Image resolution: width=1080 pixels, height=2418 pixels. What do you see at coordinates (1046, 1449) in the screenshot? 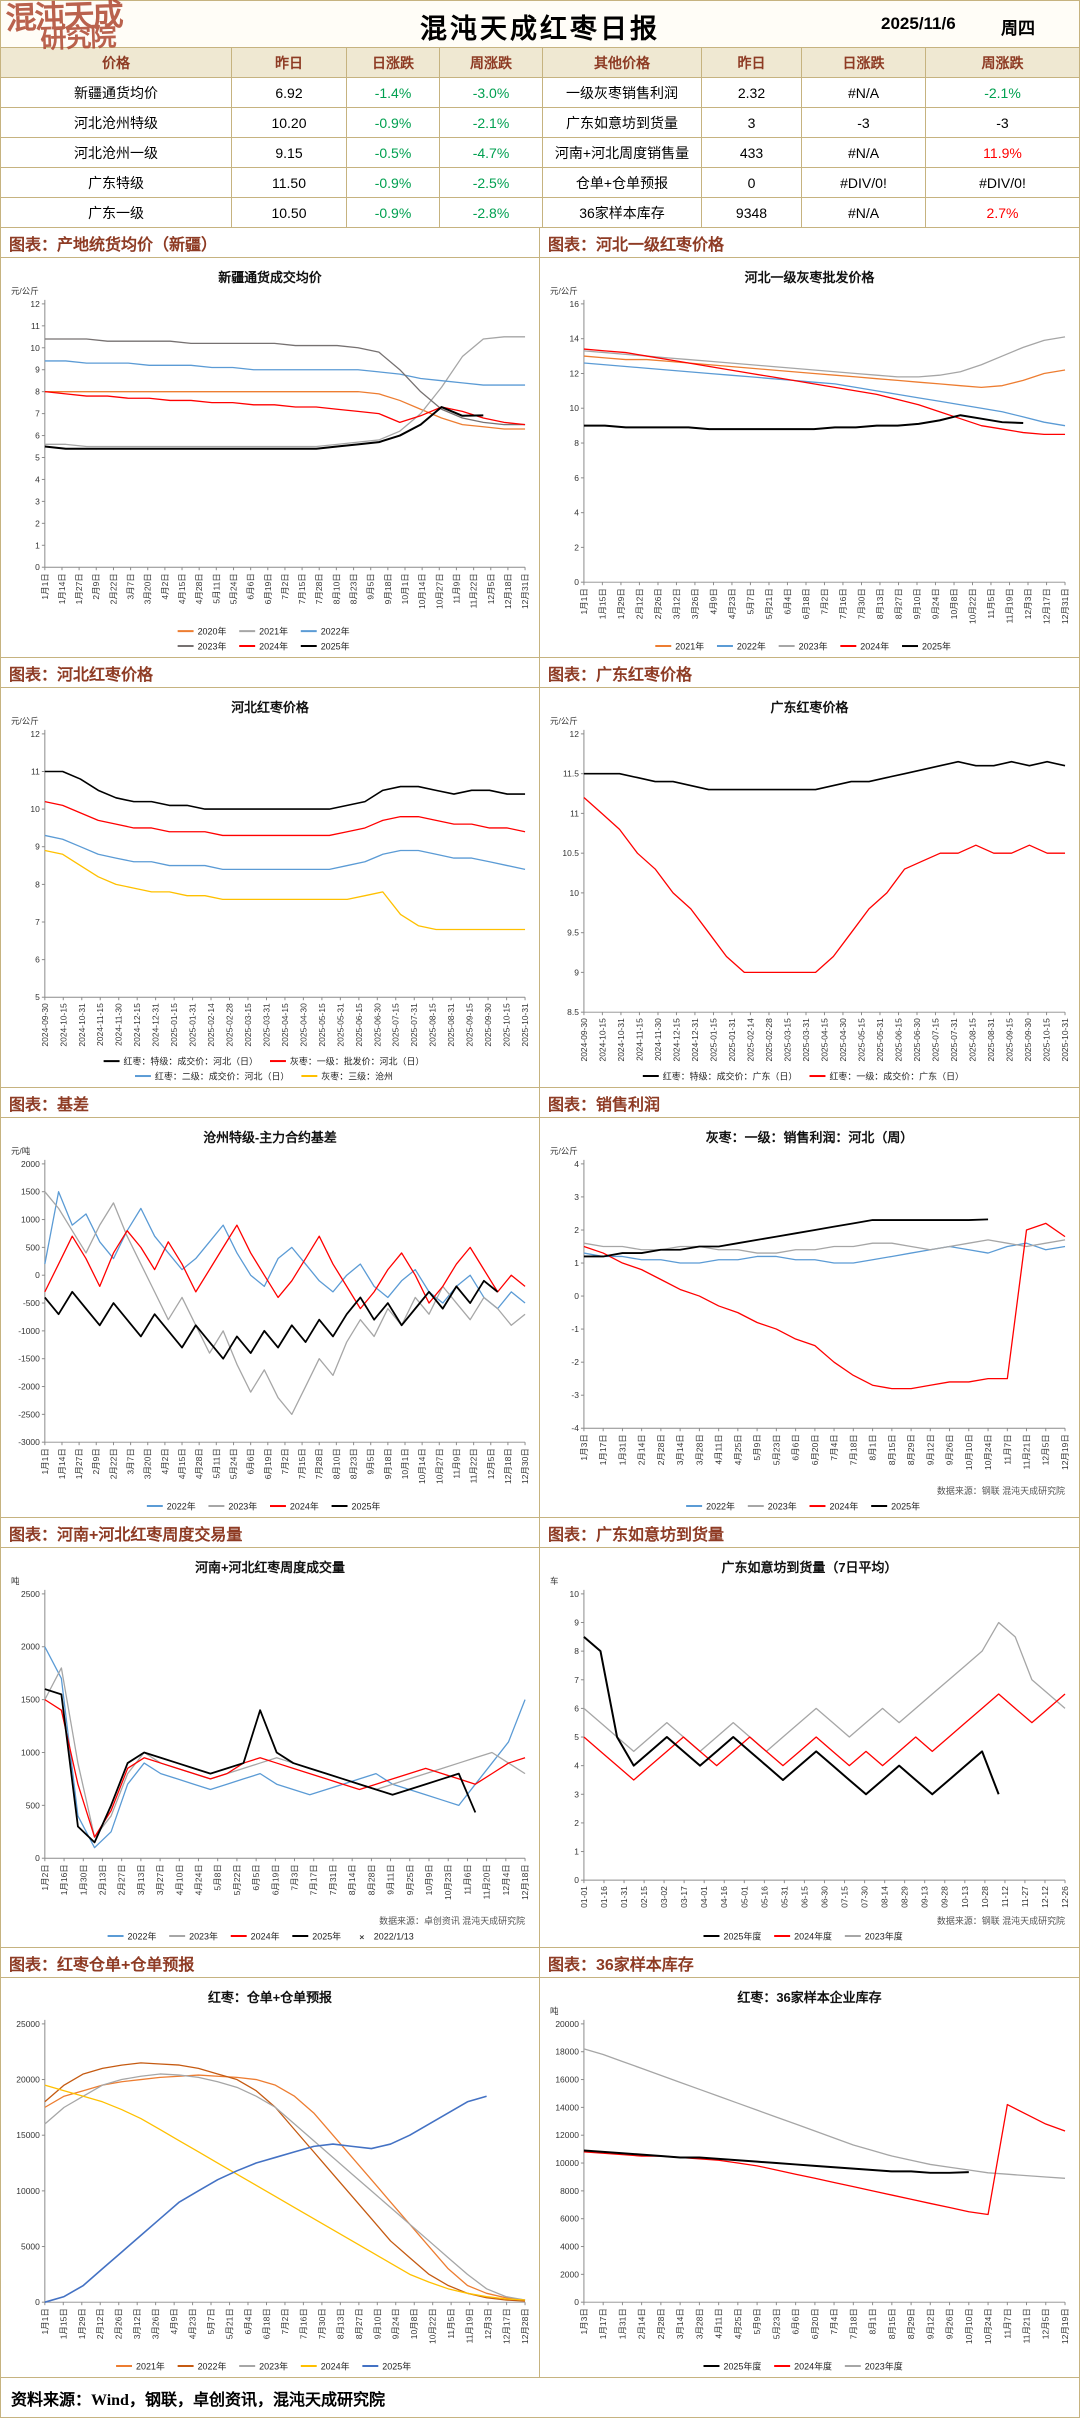
I see `svg-text: 12月5日` at bounding box center [1046, 1449].